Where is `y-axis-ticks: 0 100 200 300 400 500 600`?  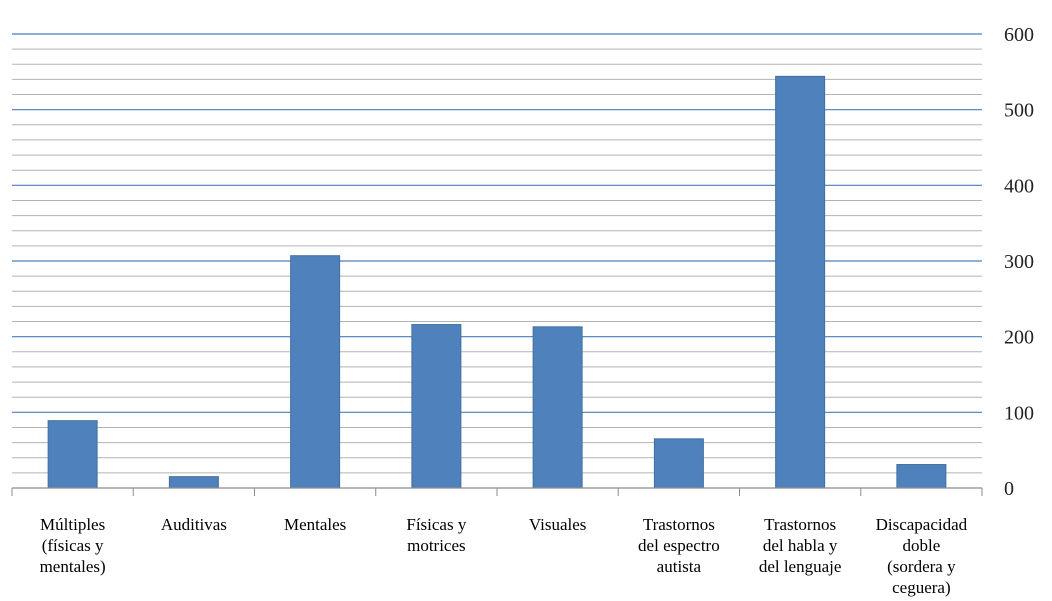 y-axis-ticks: 0 100 200 300 400 500 600 is located at coordinates (1019, 262).